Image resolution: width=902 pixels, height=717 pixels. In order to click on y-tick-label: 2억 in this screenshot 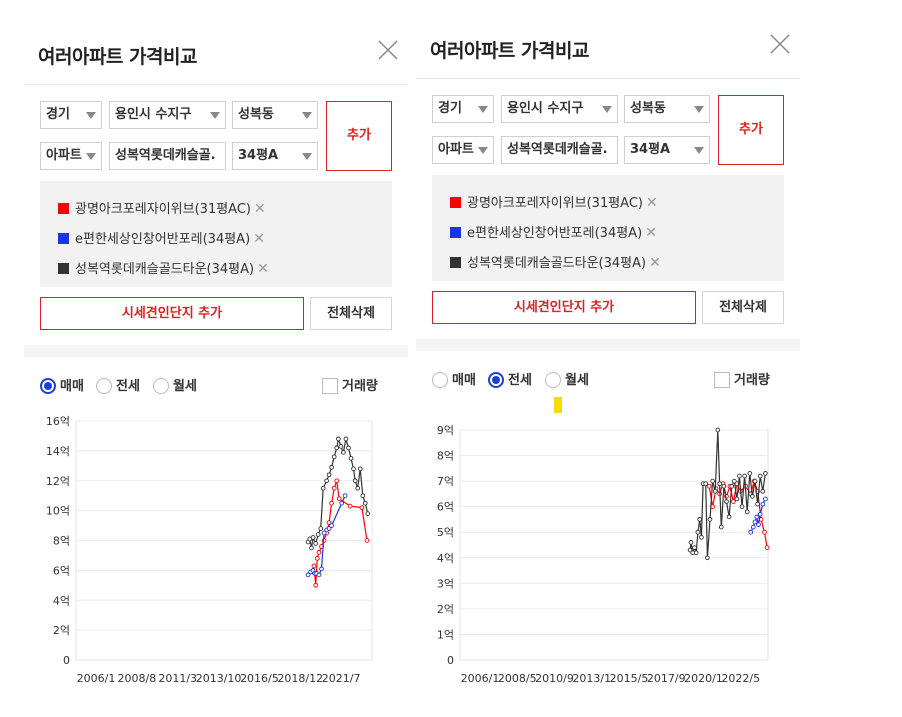, I will do `click(445, 609)`.